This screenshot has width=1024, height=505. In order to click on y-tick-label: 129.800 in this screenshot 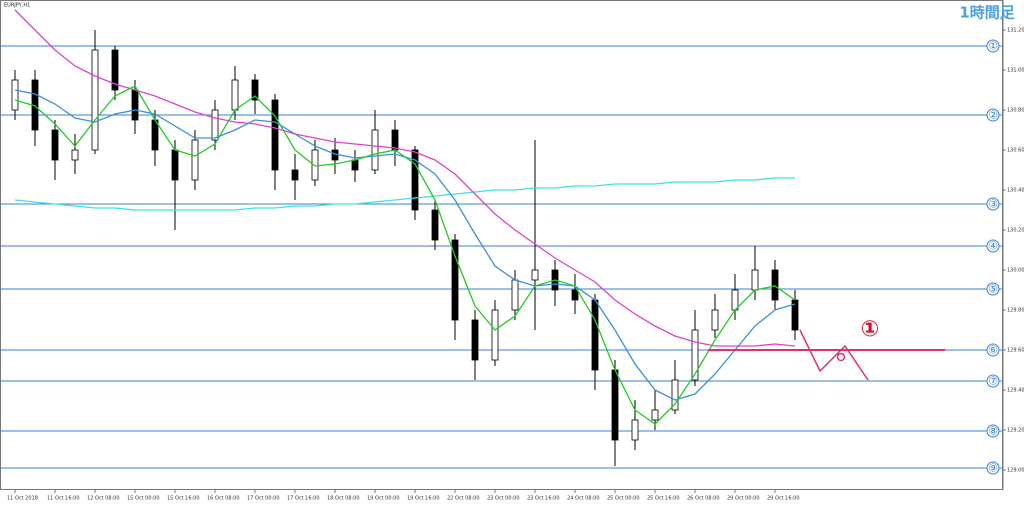, I will do `click(1015, 311)`.